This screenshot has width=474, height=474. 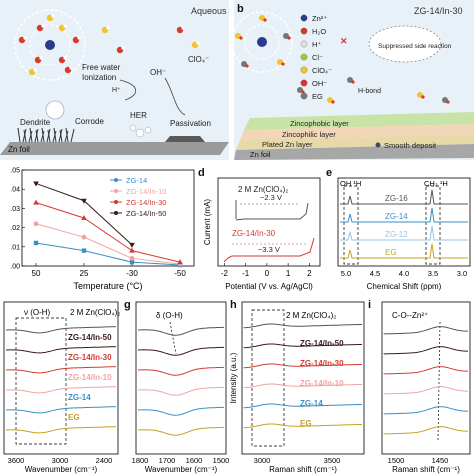 What do you see at coordinates (128, 90) in the screenshot?
I see `ionization-arrow` at bounding box center [128, 90].